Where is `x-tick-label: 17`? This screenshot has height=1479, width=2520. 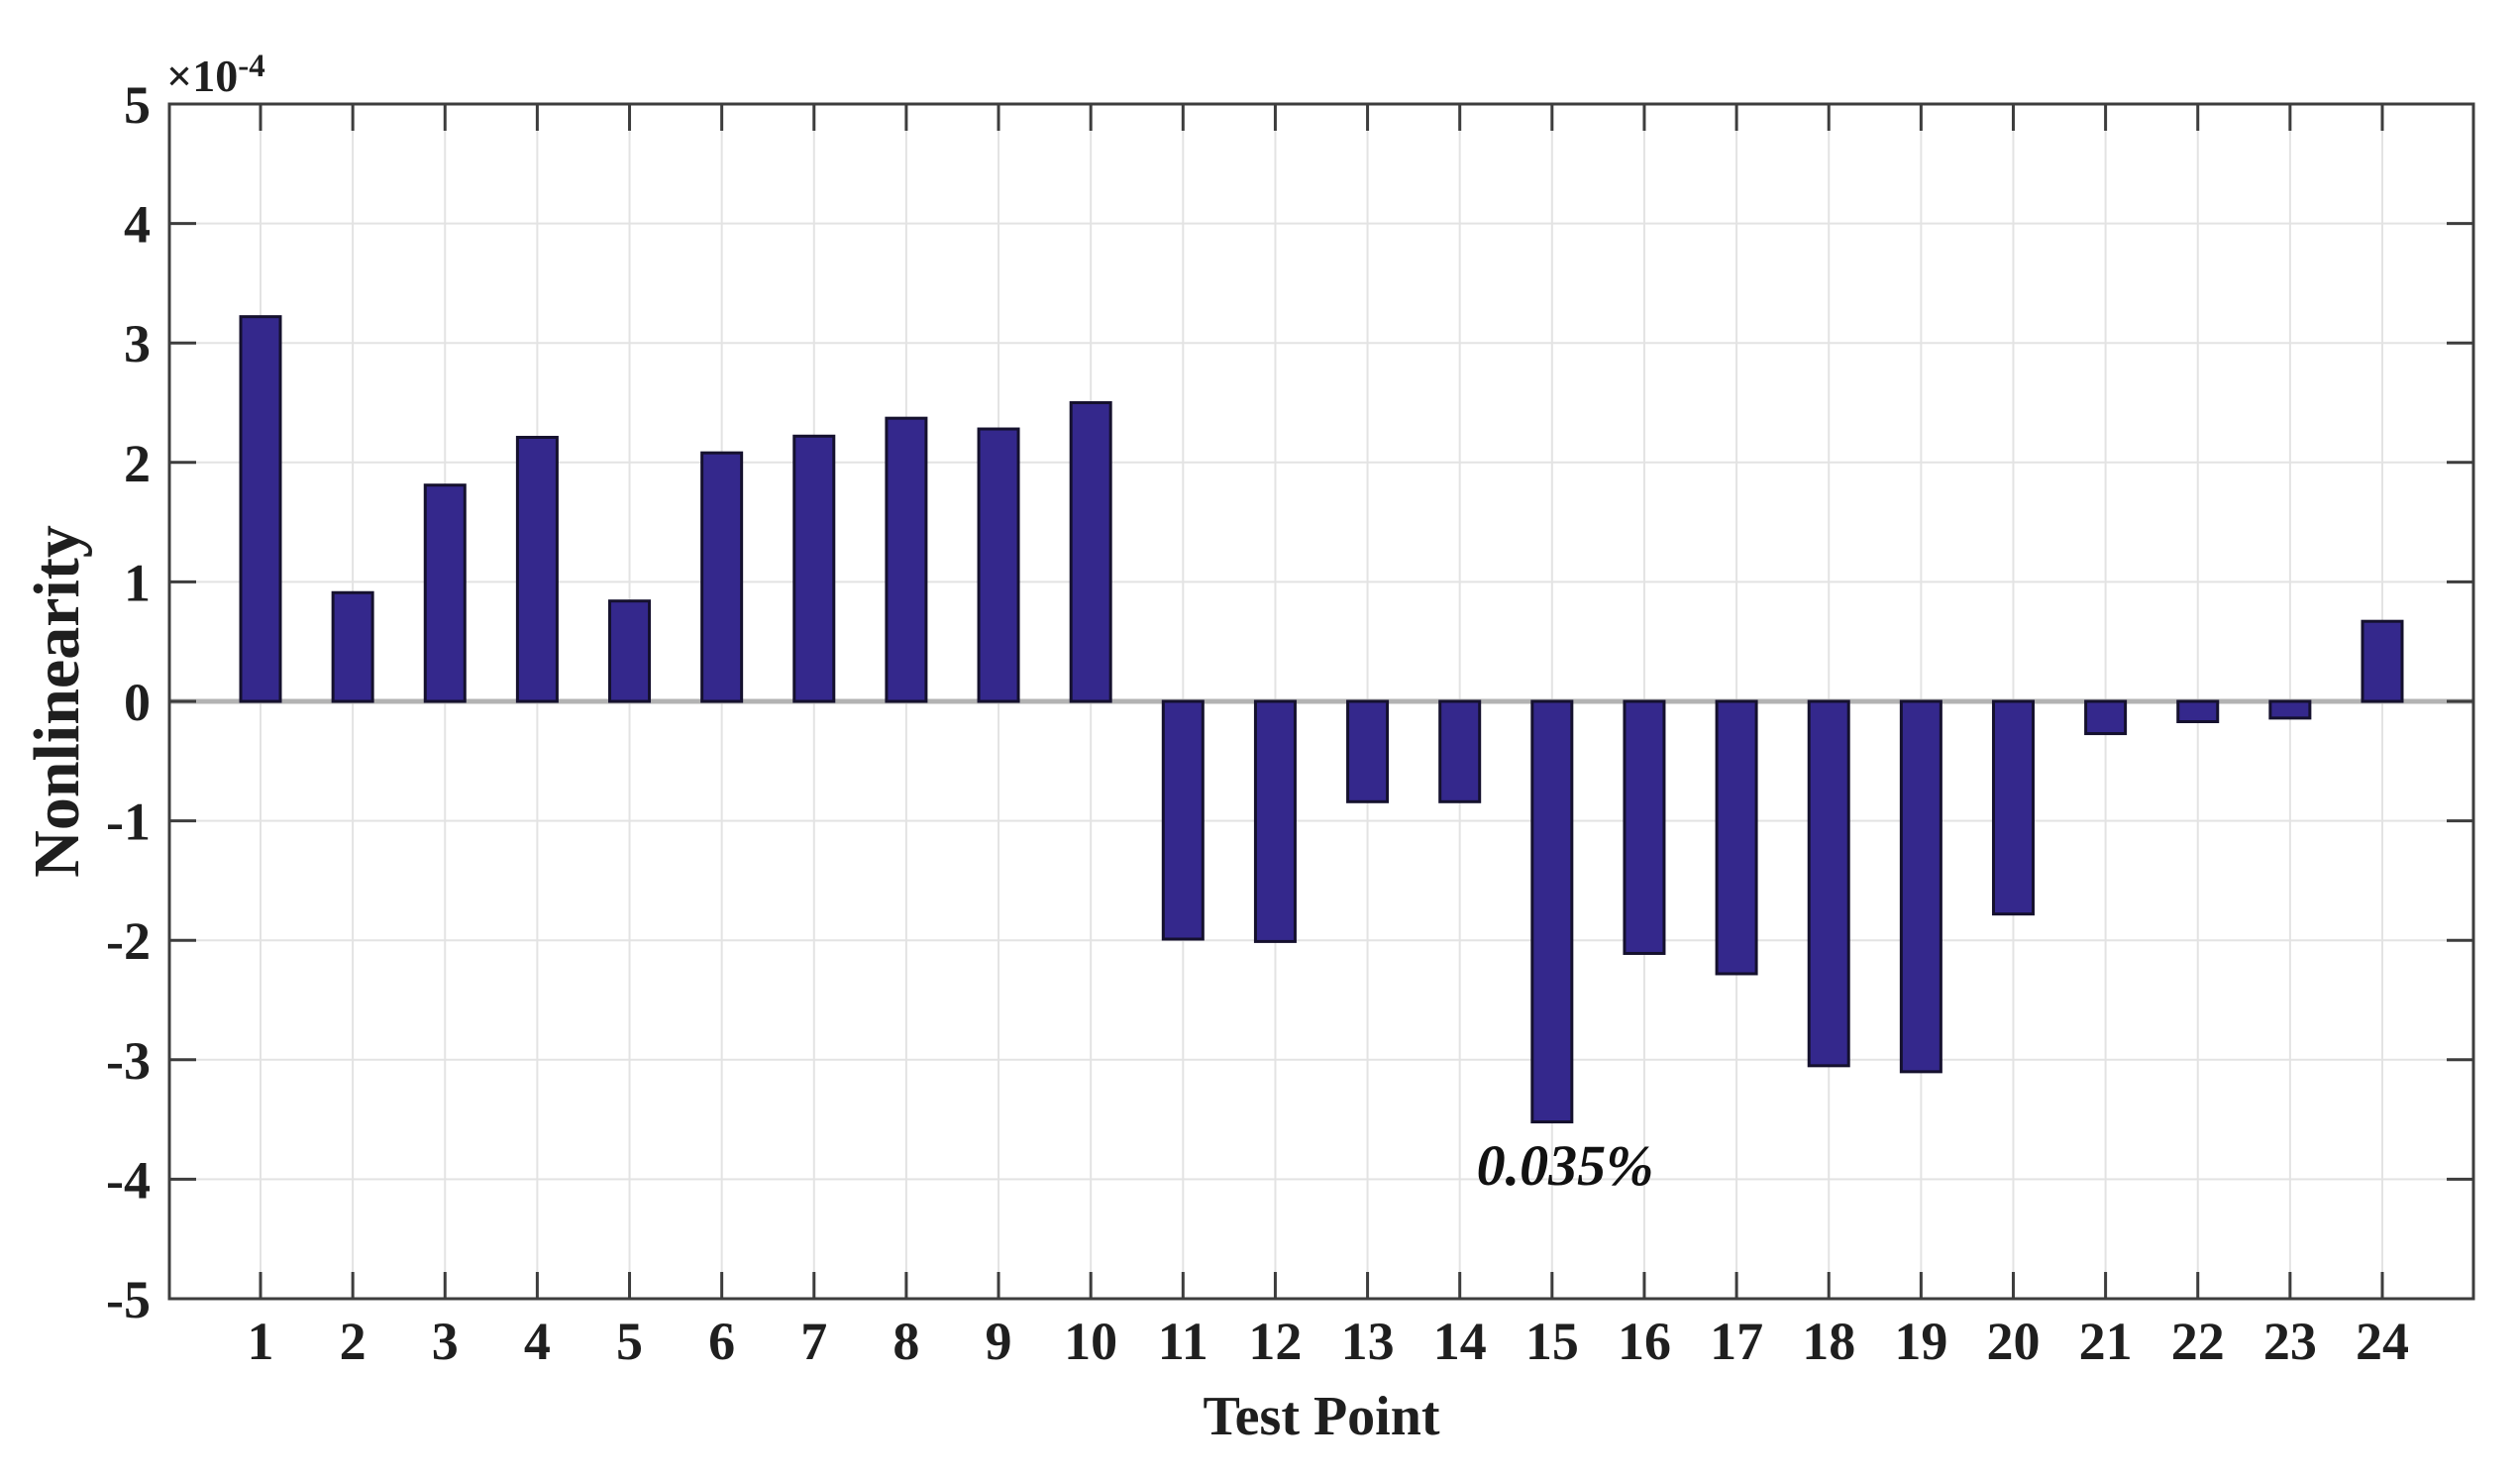 x-tick-label: 17 is located at coordinates (1736, 1342).